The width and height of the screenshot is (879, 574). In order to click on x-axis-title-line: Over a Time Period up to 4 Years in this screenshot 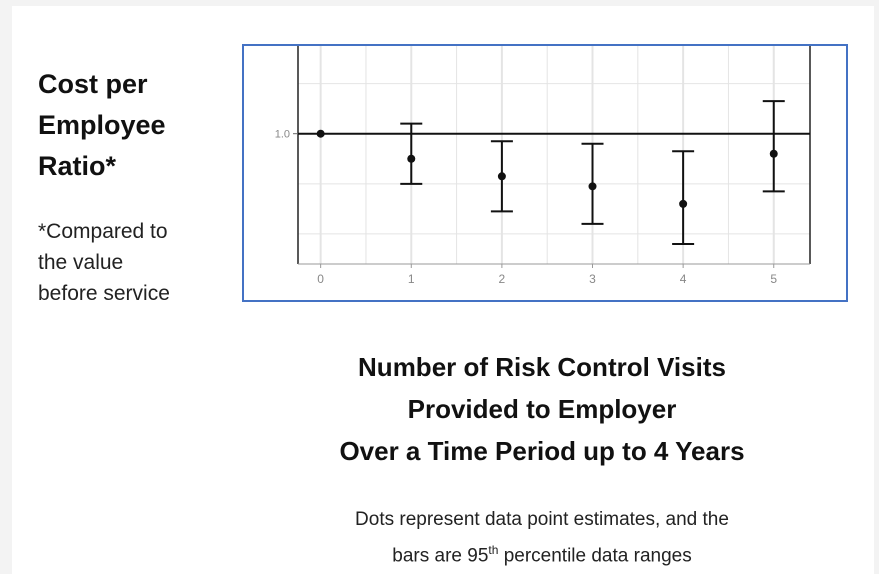, I will do `click(542, 451)`.